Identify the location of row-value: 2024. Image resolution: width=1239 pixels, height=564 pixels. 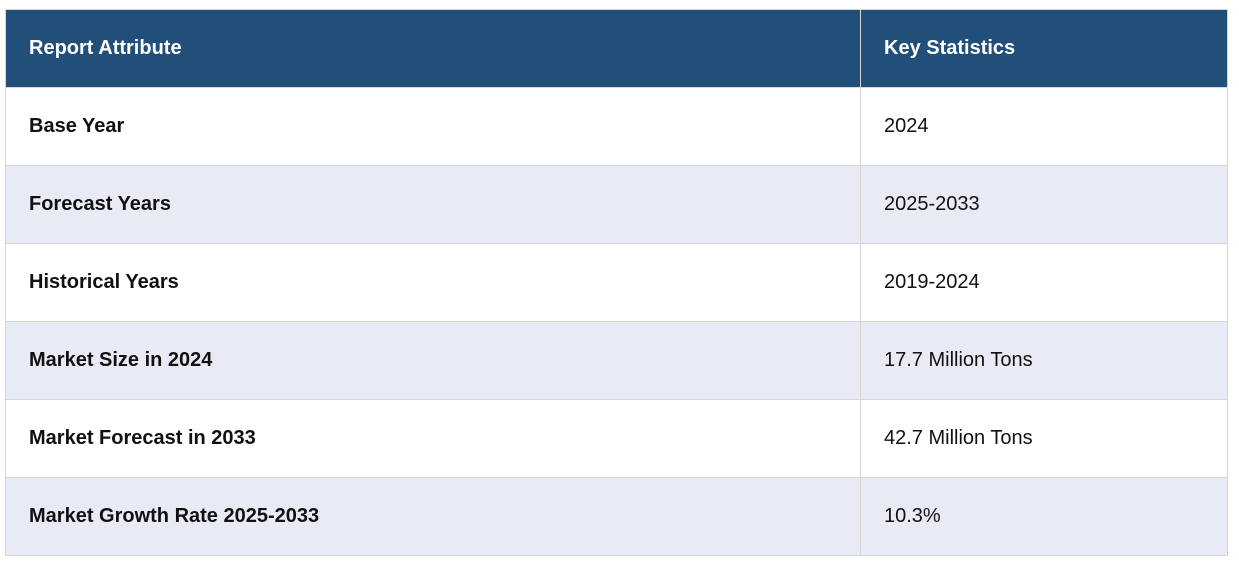
(1044, 126).